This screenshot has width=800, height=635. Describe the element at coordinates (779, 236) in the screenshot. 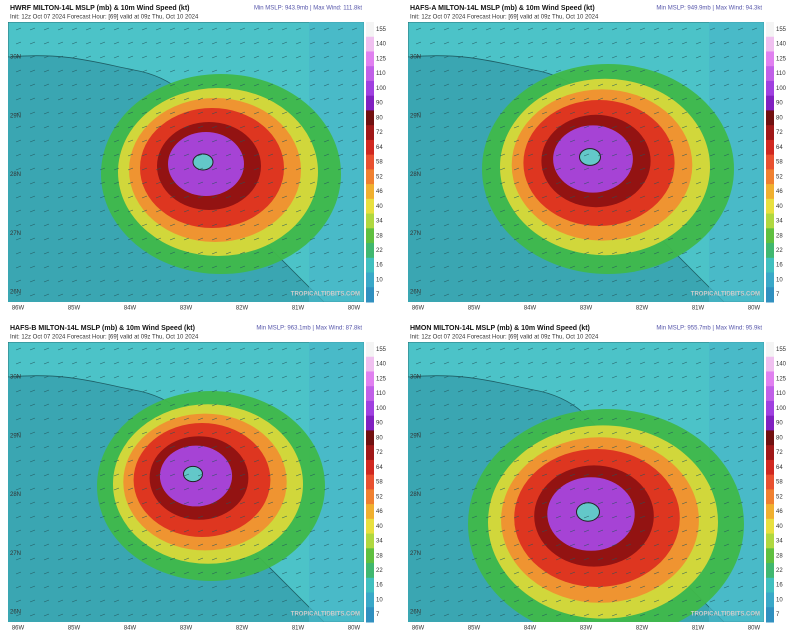

I see `colorbar-label: 28` at that location.